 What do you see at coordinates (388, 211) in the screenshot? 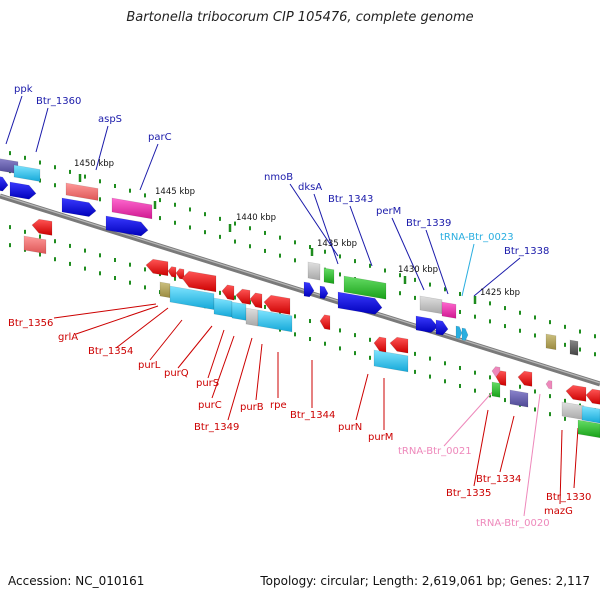
I see `forward-gene-label: perM` at bounding box center [388, 211].